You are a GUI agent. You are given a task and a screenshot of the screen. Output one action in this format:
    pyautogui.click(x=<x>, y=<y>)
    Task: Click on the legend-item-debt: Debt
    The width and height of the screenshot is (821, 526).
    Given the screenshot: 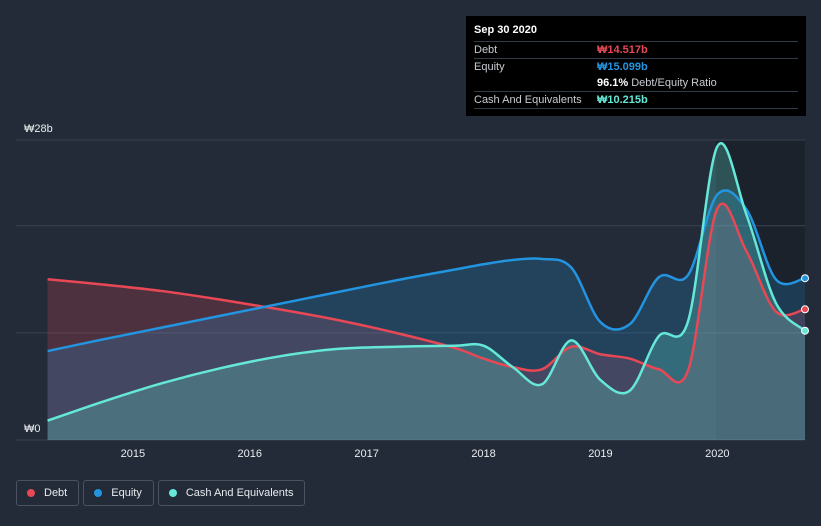 What is the action you would take?
    pyautogui.click(x=48, y=493)
    